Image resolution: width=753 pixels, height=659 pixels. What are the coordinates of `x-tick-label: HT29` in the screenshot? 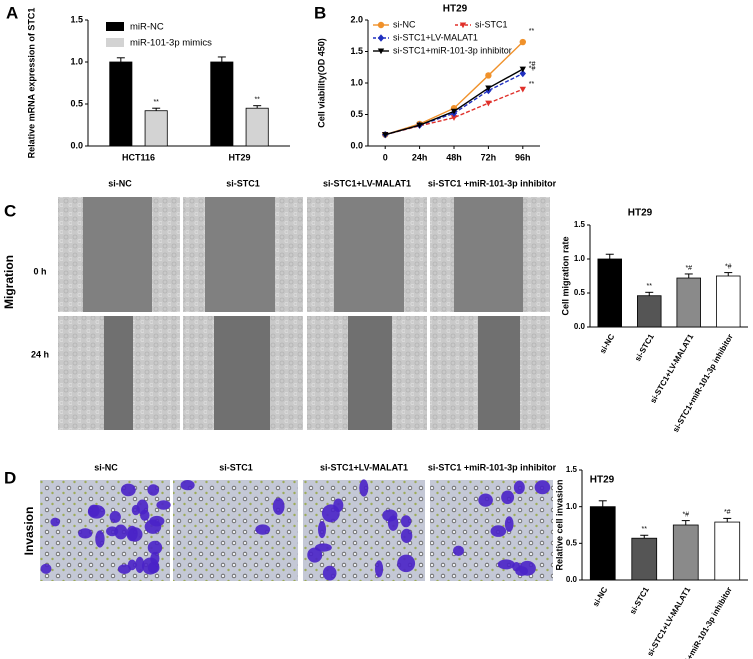 It's located at (239, 157).